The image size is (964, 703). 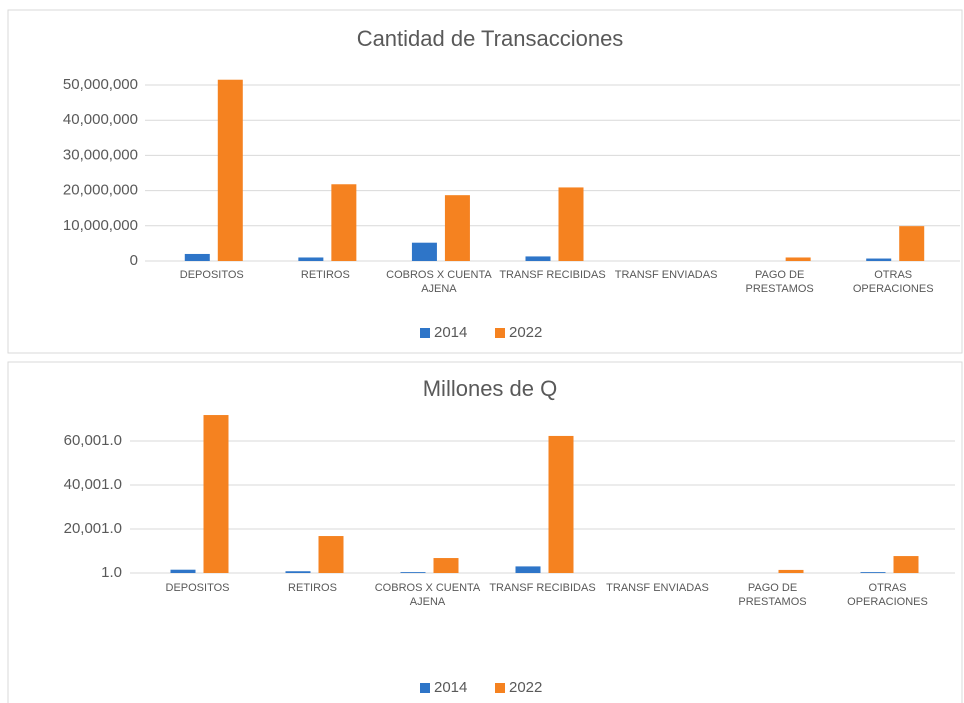 I want to click on y-tick-label: 50,000,000, so click(x=100, y=84).